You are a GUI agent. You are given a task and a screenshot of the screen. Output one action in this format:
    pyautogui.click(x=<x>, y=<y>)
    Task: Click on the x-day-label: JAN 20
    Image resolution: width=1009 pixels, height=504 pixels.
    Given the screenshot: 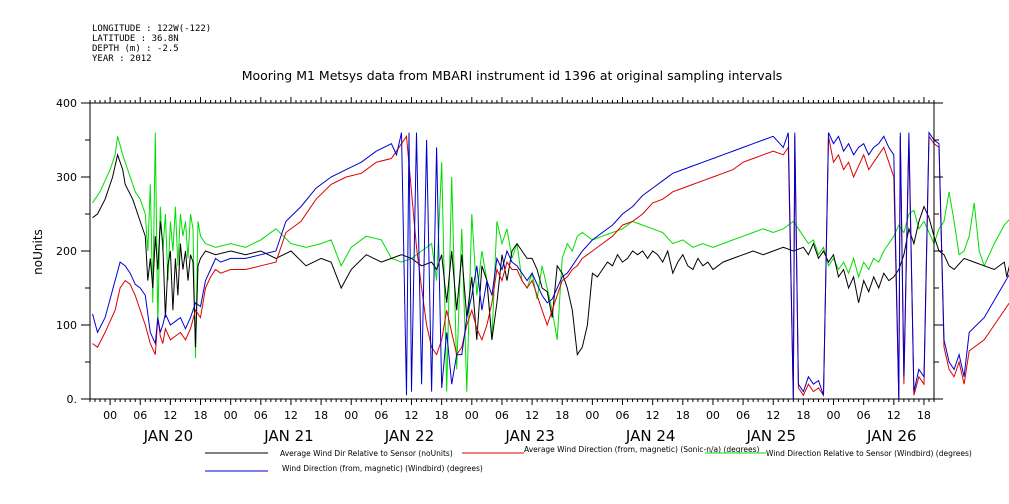 What is the action you would take?
    pyautogui.click(x=168, y=436)
    